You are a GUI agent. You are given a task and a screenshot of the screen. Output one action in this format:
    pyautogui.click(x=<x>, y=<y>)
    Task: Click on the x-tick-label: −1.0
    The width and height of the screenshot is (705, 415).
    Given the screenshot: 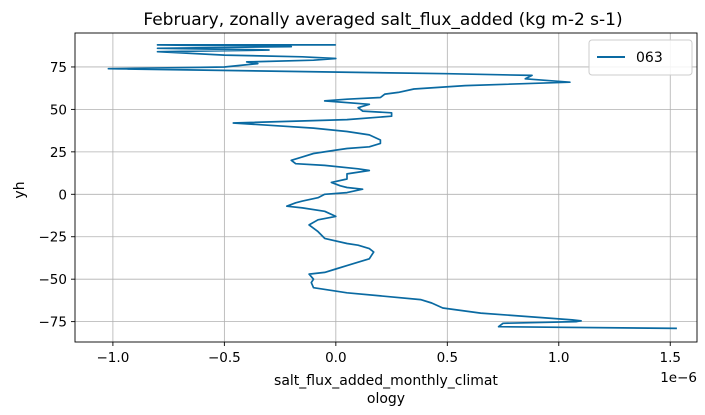 What is the action you would take?
    pyautogui.click(x=113, y=358)
    